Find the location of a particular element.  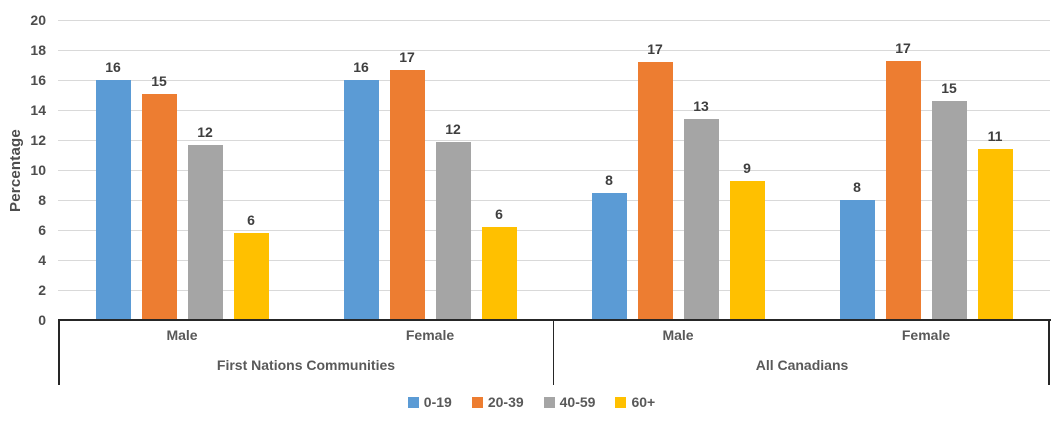

y-tick-label: 18 is located at coordinates (38, 50).